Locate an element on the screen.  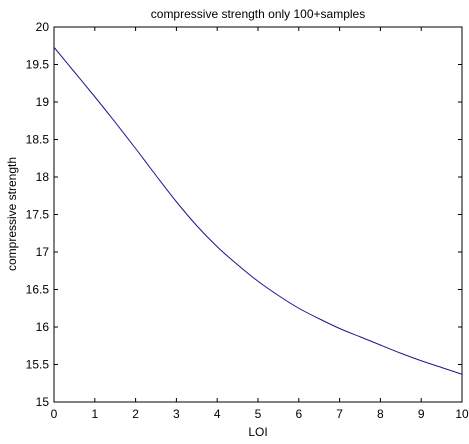
y-tick-label: 19.5 is located at coordinates (38, 65).